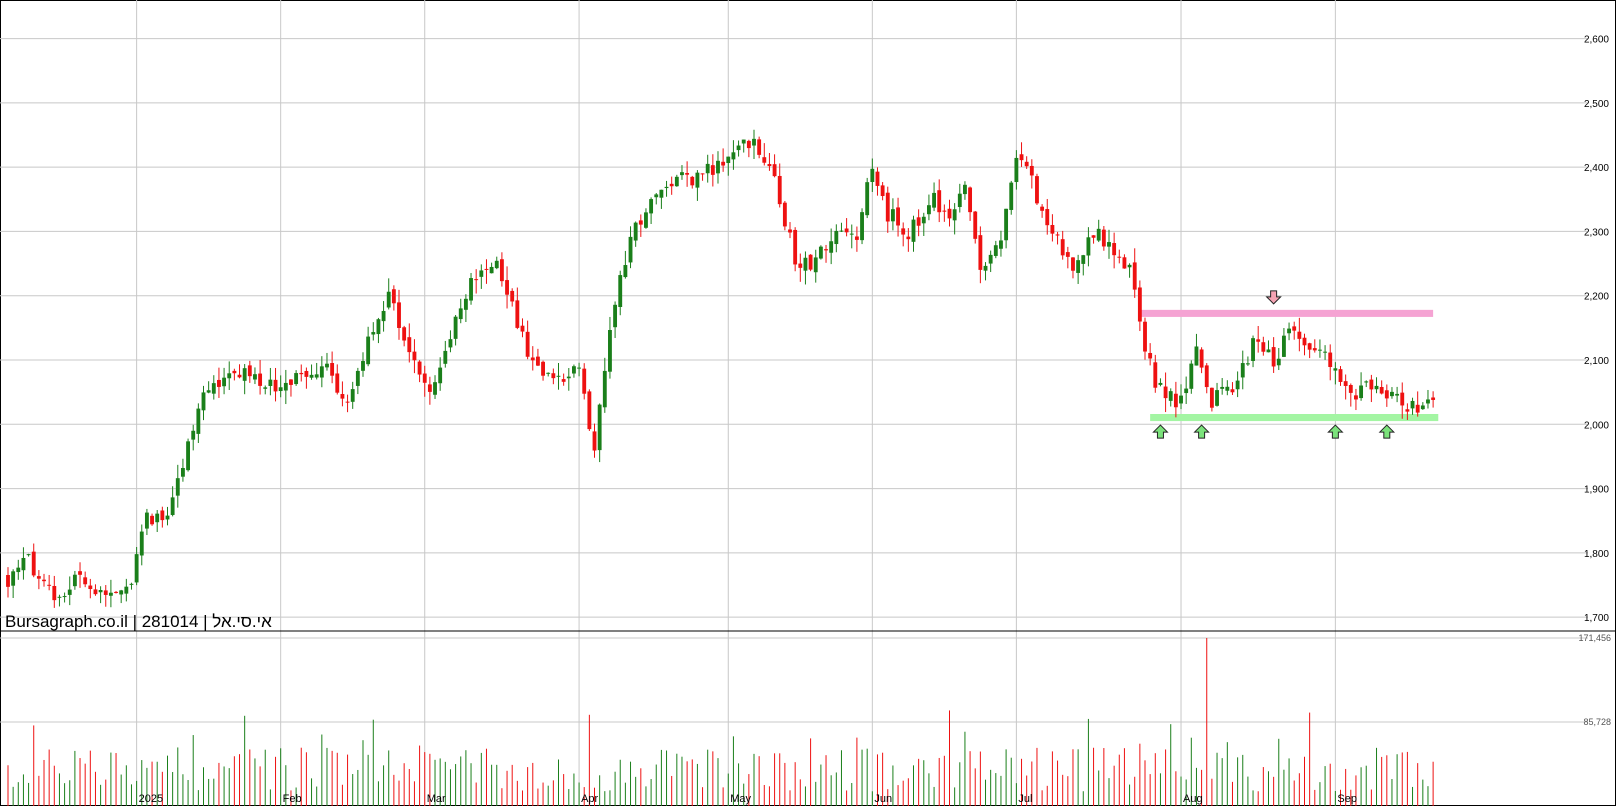  What do you see at coordinates (436, 799) in the screenshot?
I see `date-tick-label: Mar` at bounding box center [436, 799].